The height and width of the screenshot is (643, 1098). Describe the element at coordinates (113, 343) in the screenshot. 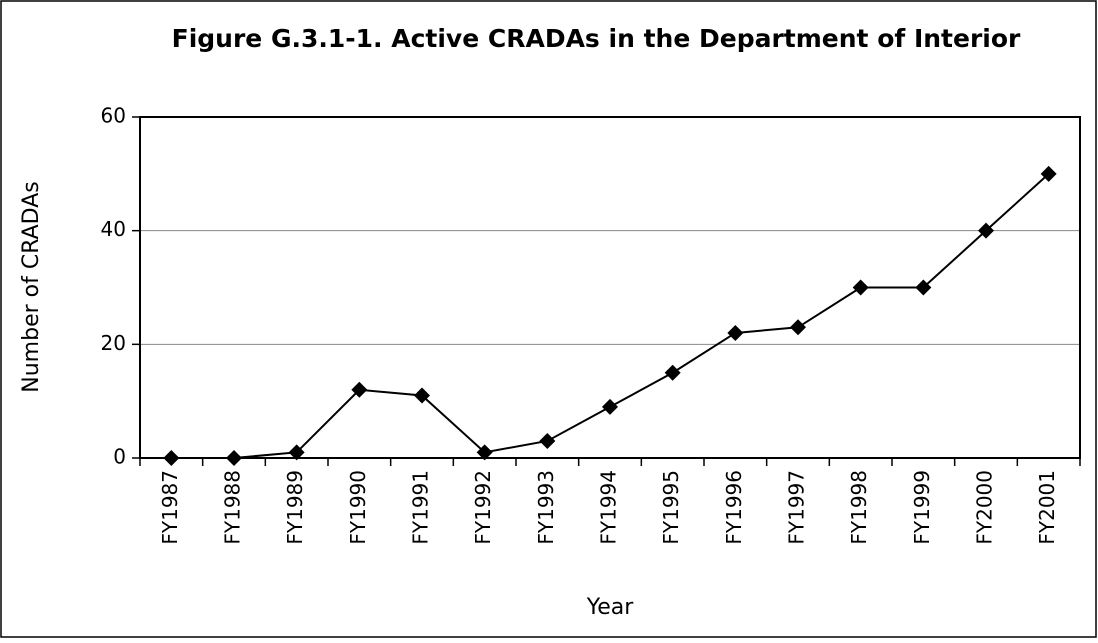

I see `y-tick-label: 20` at that location.